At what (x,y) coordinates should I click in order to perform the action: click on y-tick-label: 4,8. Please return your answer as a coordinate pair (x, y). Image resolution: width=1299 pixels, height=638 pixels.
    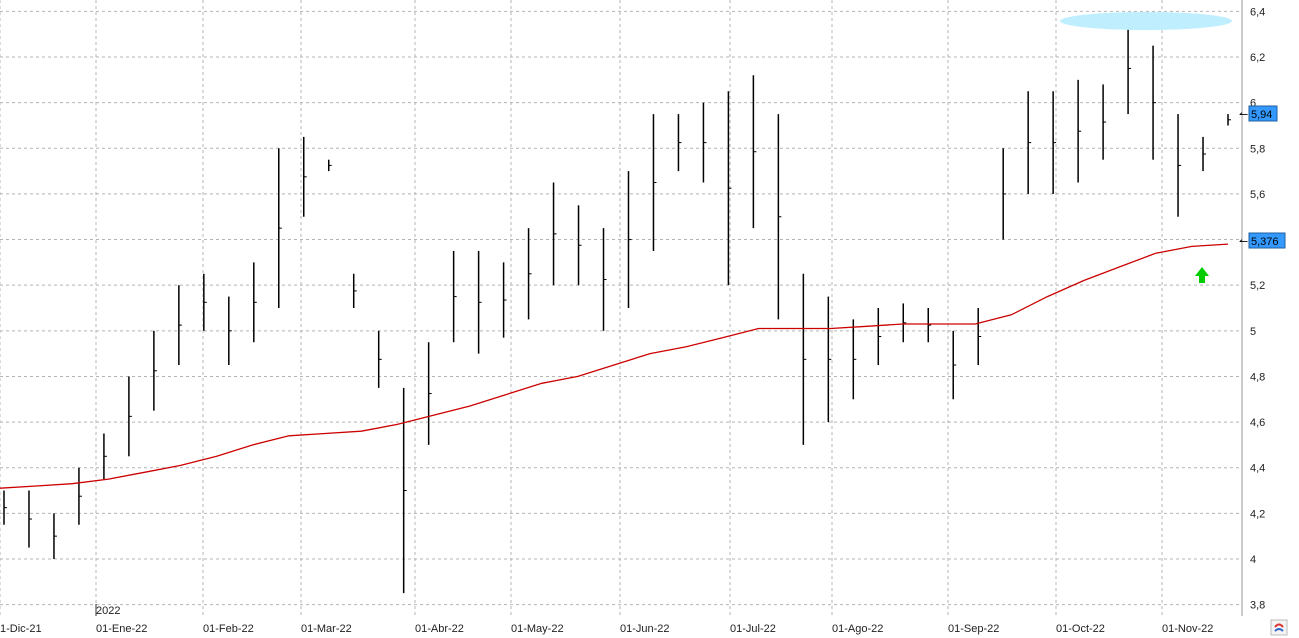
    Looking at the image, I should click on (1257, 377).